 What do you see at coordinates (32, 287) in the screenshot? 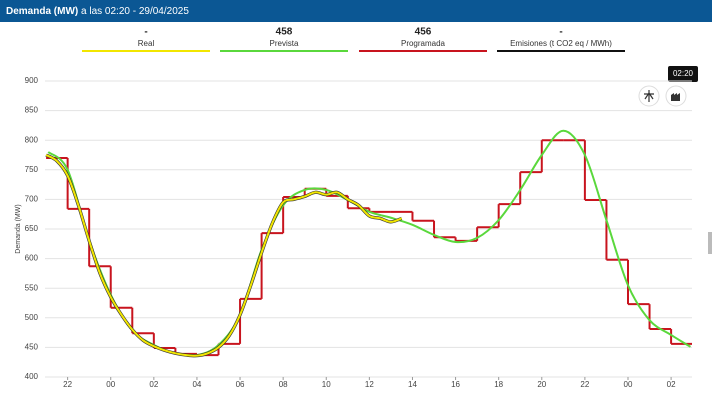
I see `y-tick-label: 550` at bounding box center [32, 287].